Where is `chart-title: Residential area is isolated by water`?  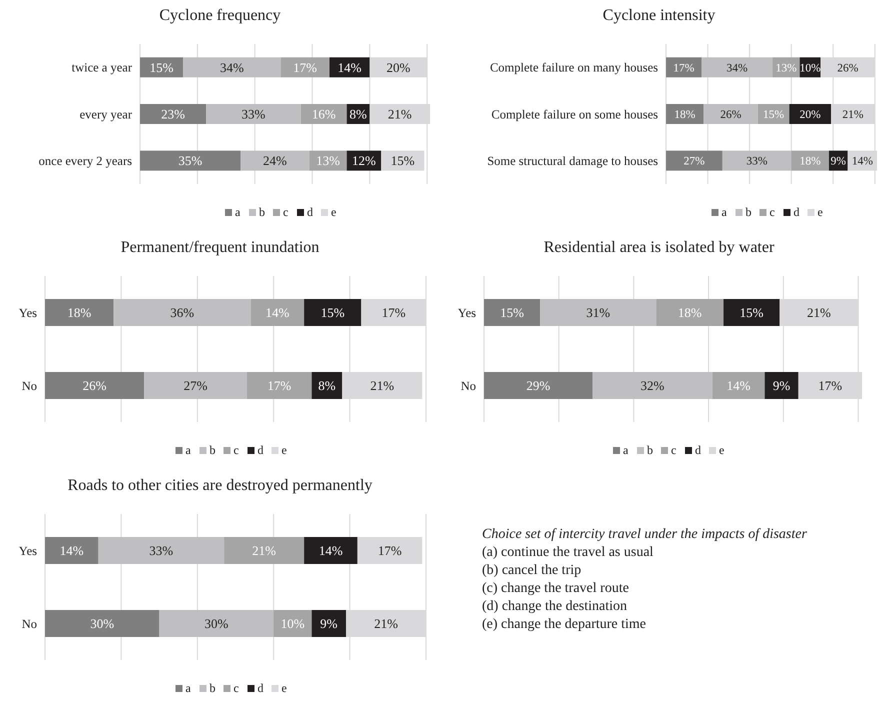 chart-title: Residential area is isolated by water is located at coordinates (659, 247).